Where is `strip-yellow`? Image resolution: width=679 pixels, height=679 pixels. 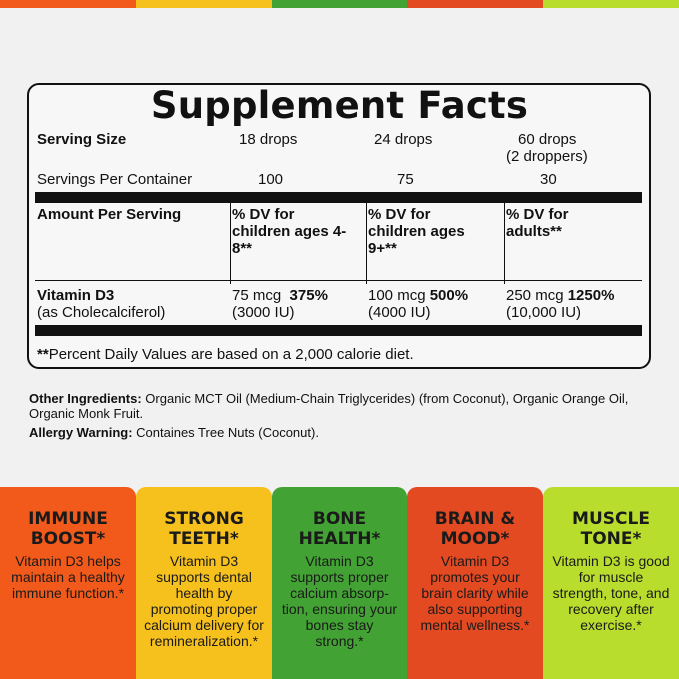 strip-yellow is located at coordinates (203, 4).